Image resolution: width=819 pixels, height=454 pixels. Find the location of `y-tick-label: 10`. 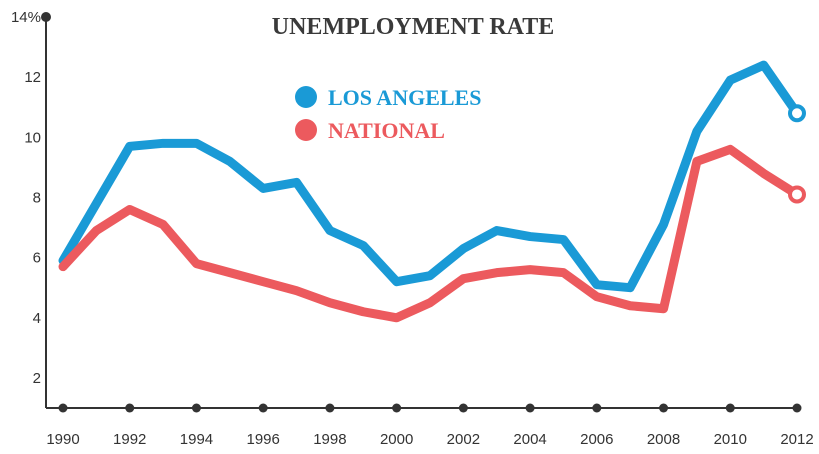

y-tick-label: 10 is located at coordinates (32, 137).